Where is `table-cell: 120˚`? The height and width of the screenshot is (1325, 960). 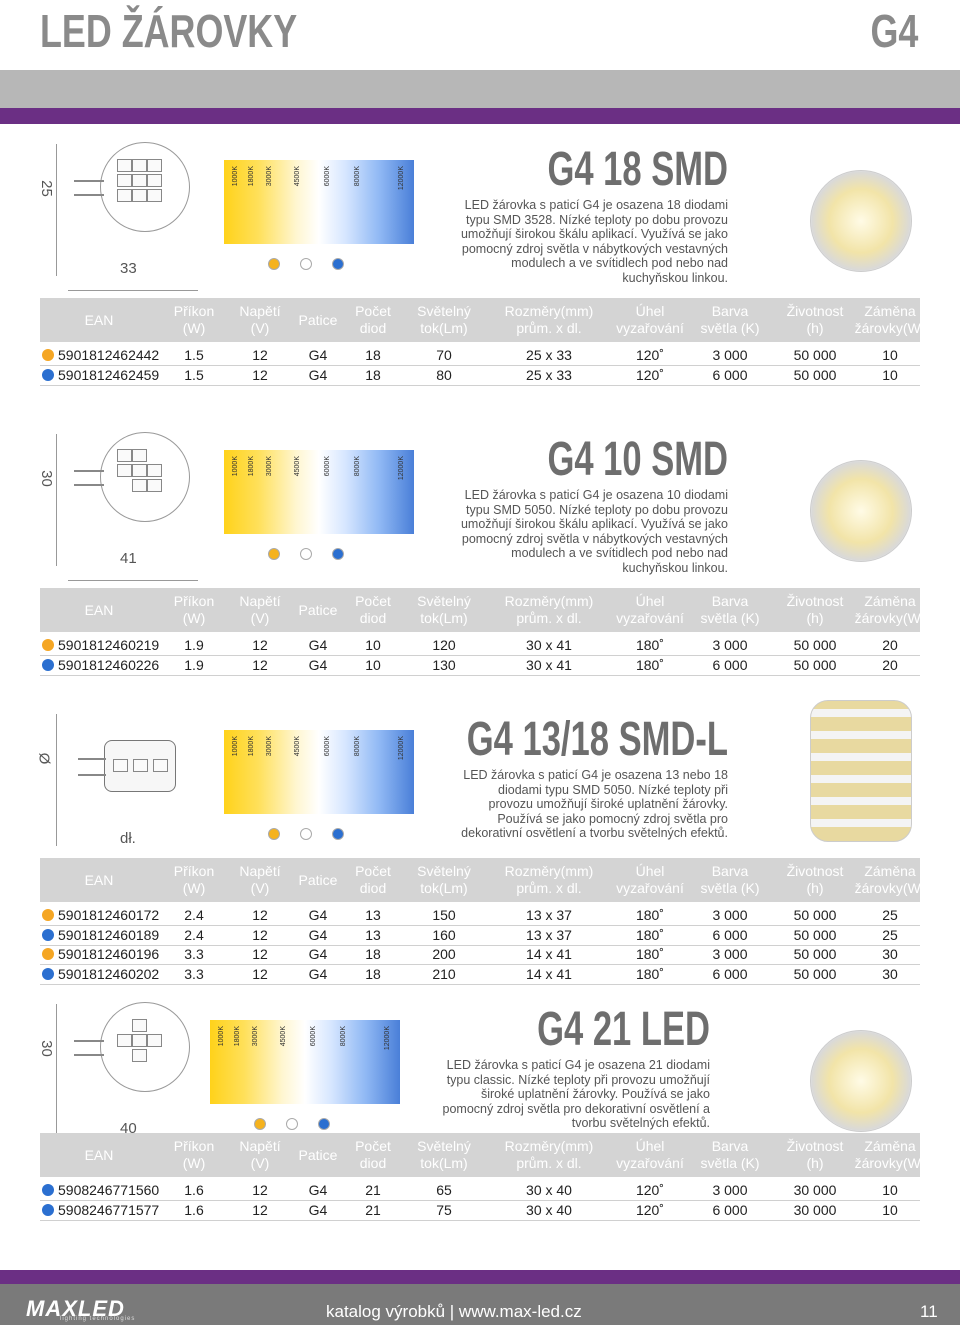 table-cell: 120˚ is located at coordinates (650, 374).